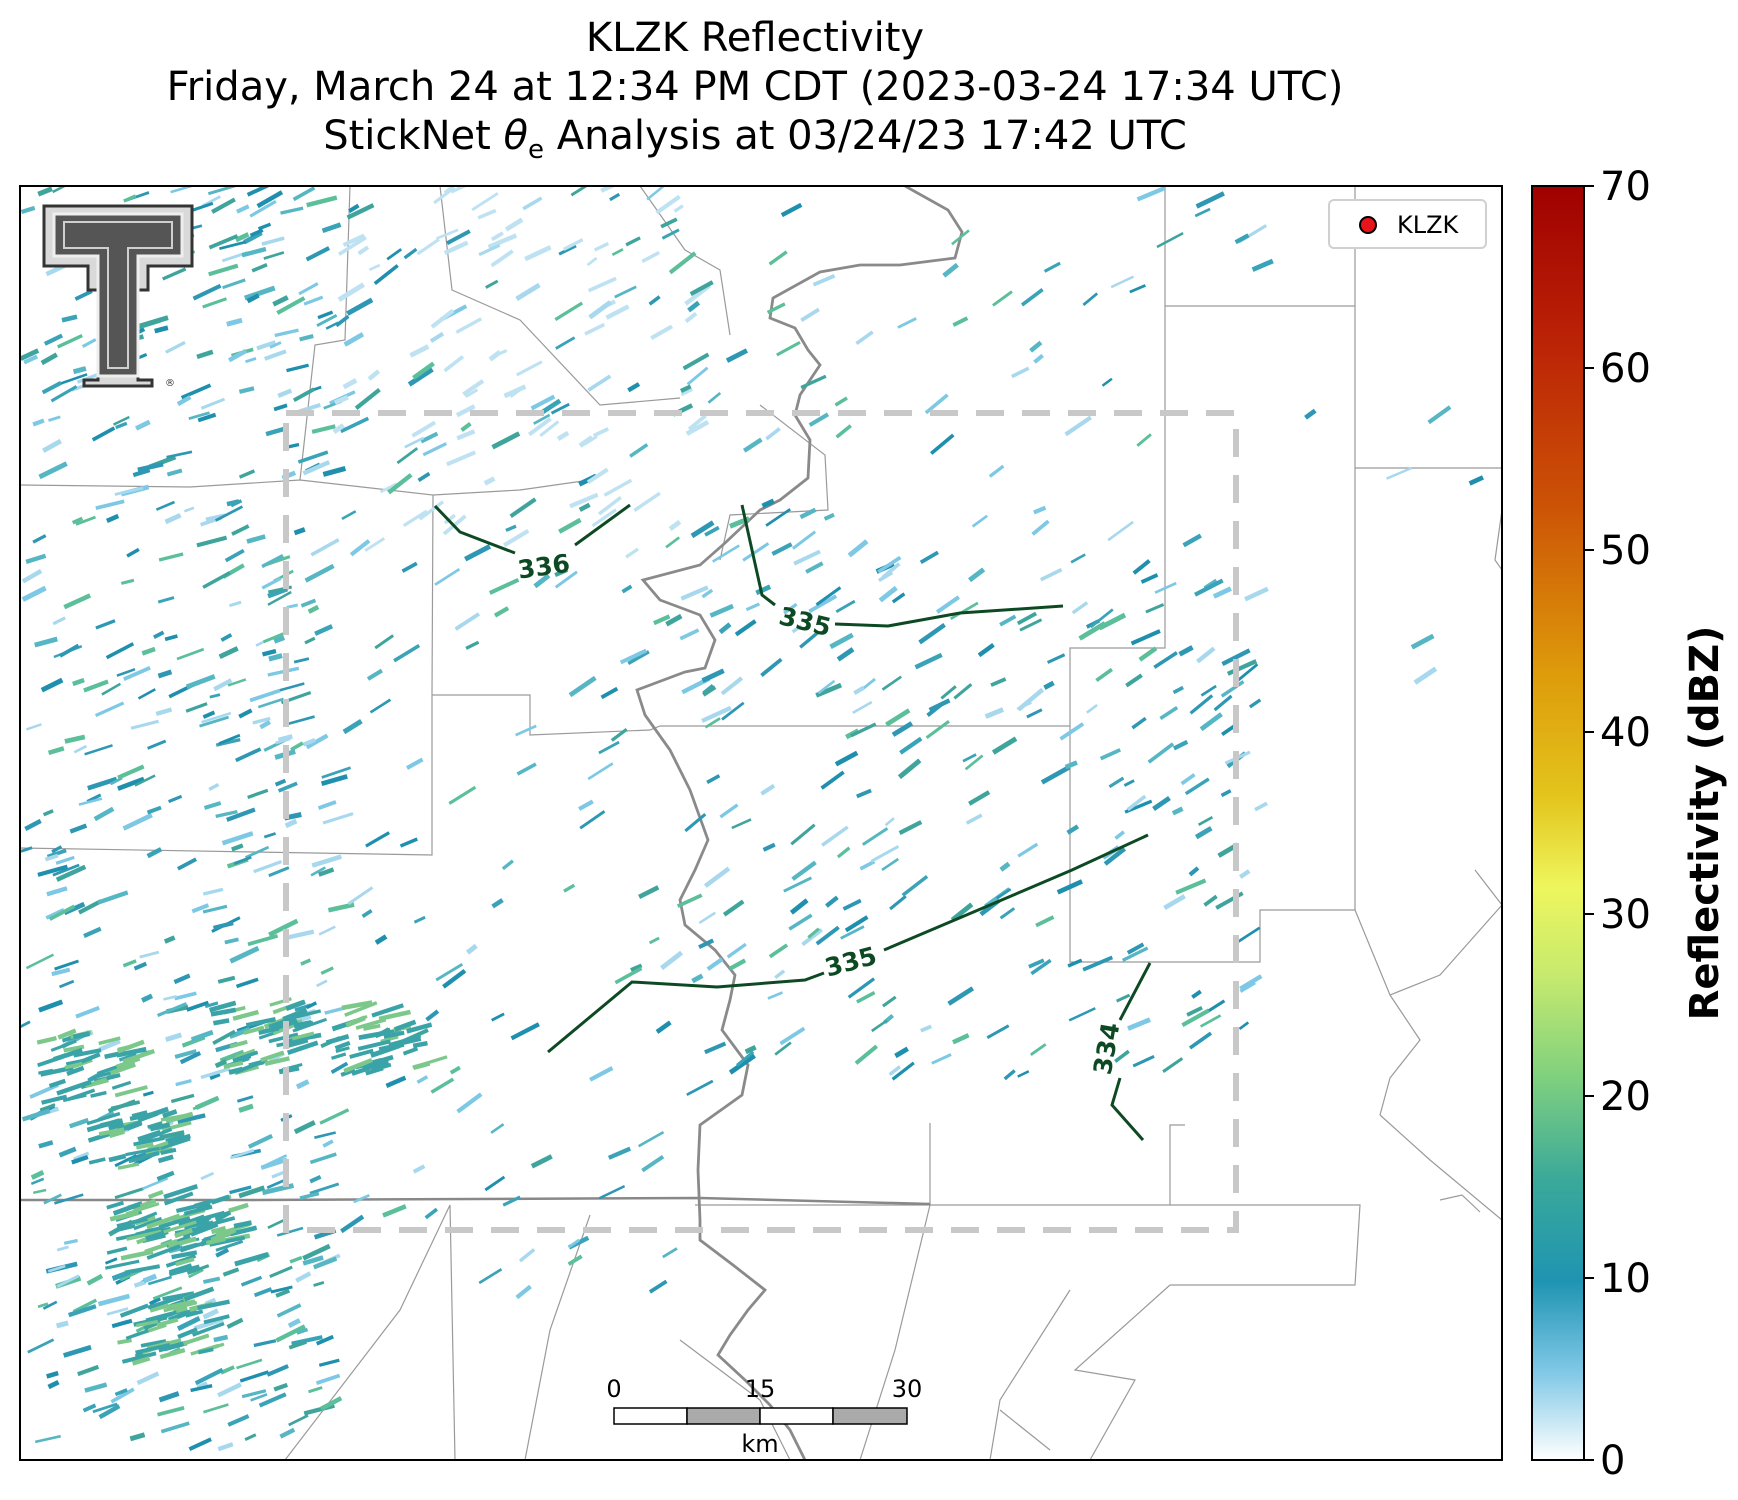 This screenshot has height=1500, width=1738. Describe the element at coordinates (805, 621) in the screenshot. I see `contour-label-335-north: 335` at that location.